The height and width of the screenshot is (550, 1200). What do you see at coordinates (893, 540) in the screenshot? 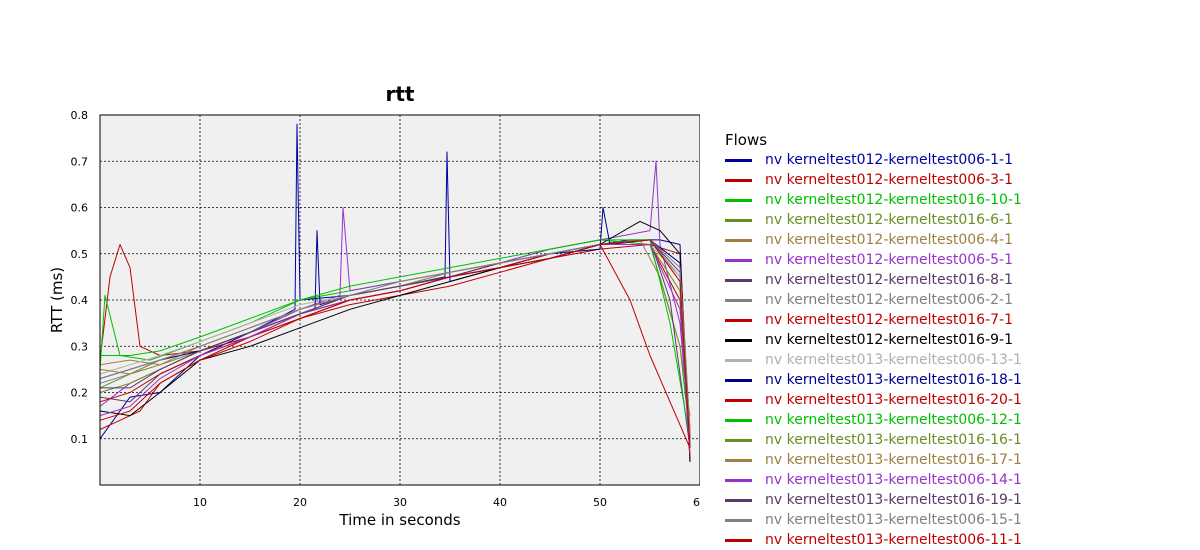
I see `legend-label: nv kerneltest013-kerneltest006-11-1` at bounding box center [893, 540].